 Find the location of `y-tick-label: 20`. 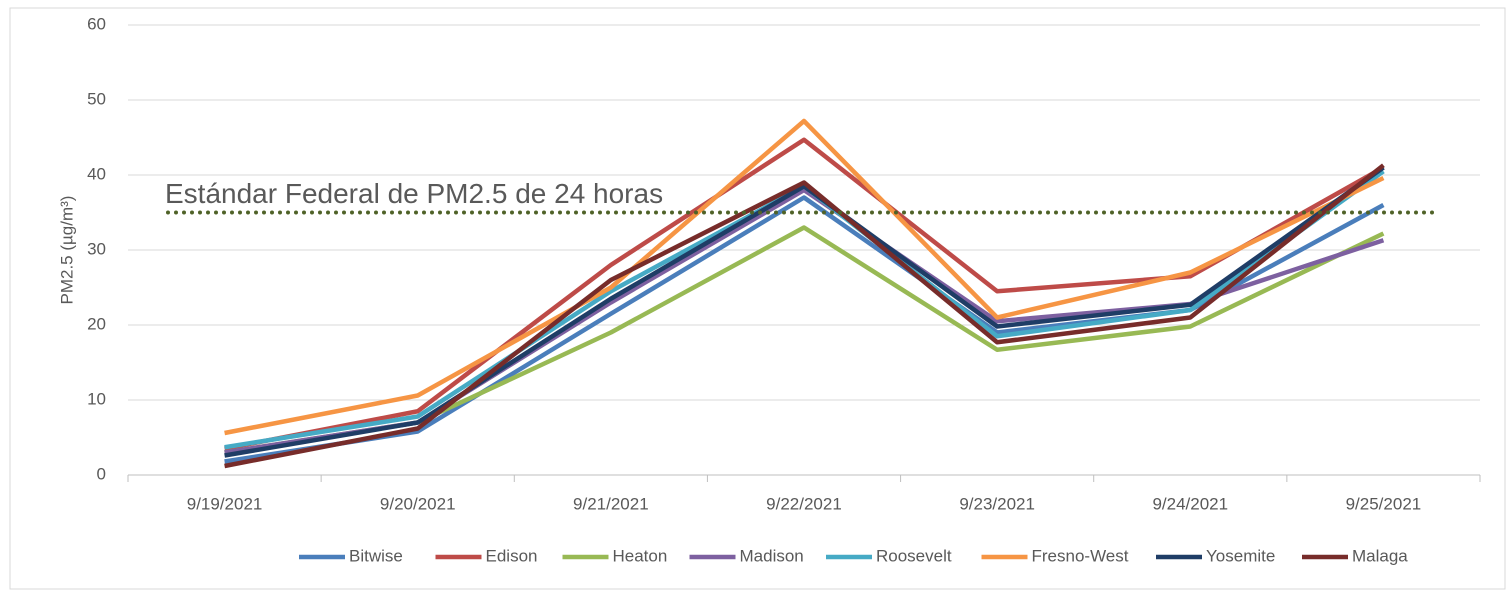

y-tick-label: 20 is located at coordinates (96, 323).